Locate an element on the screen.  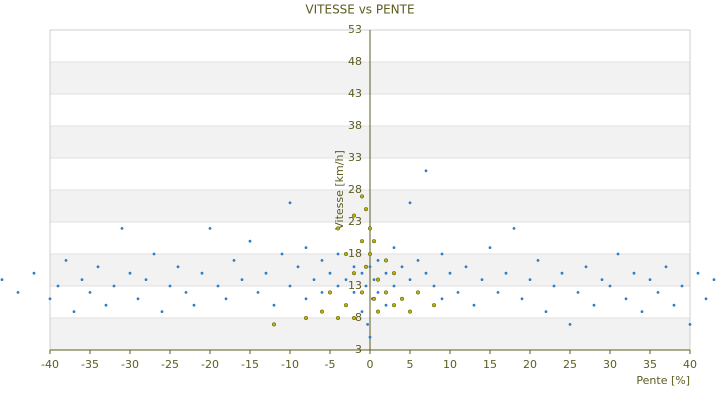
x-tick-label: 10 is located at coordinates (450, 364).